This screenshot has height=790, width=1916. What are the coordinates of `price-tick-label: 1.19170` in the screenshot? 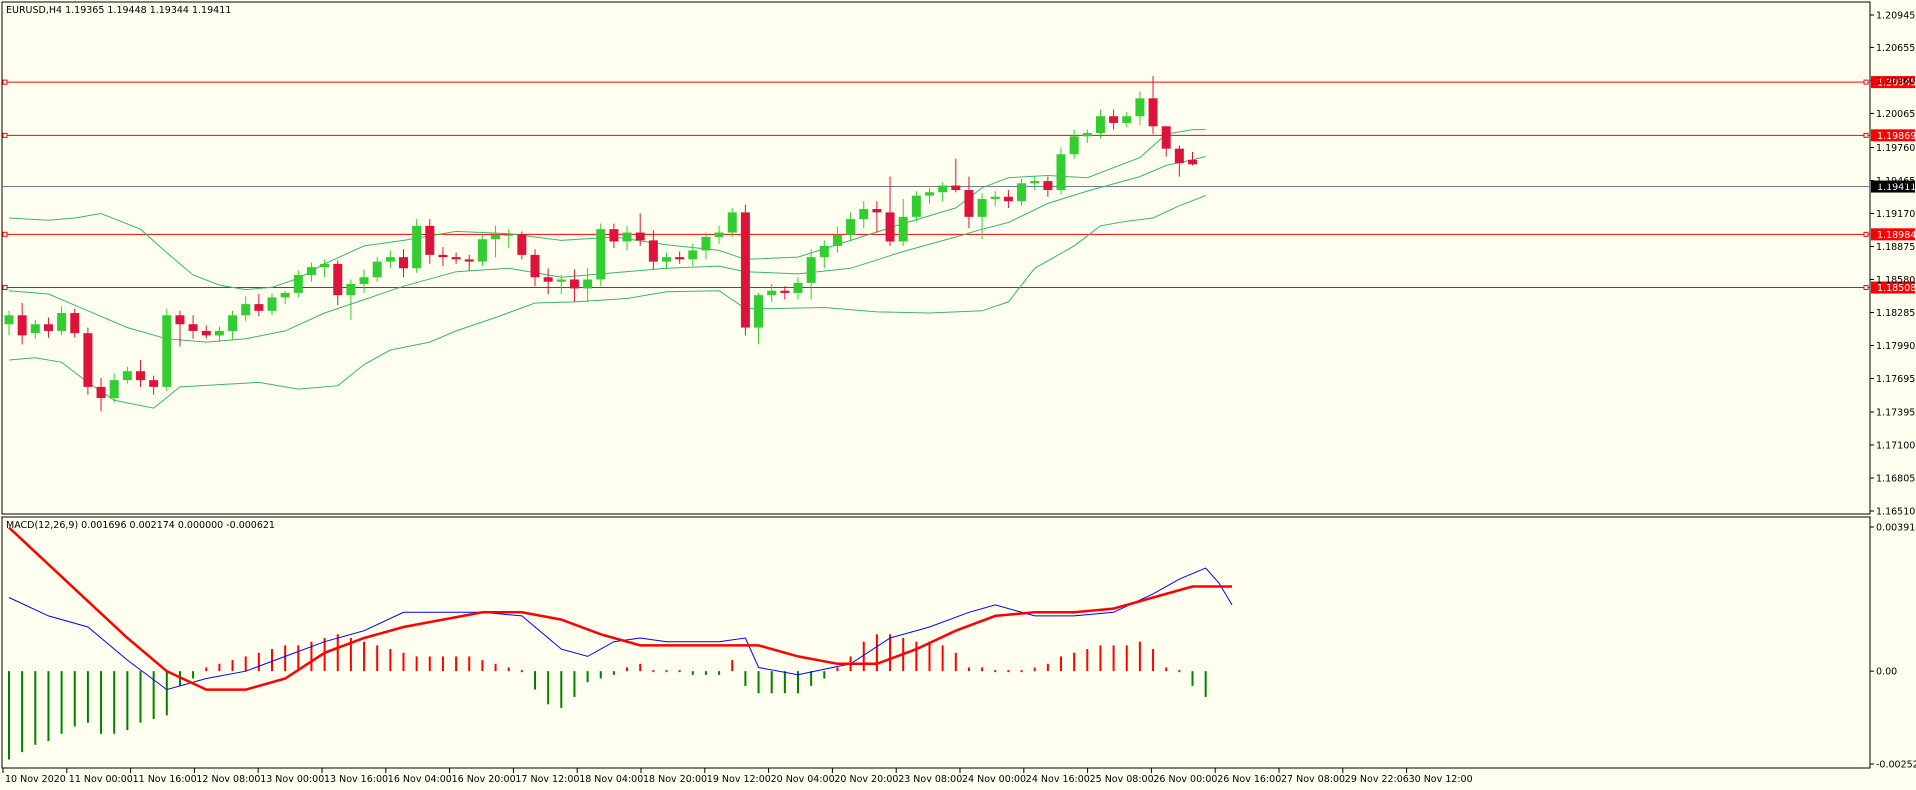 It's located at (1895, 214).